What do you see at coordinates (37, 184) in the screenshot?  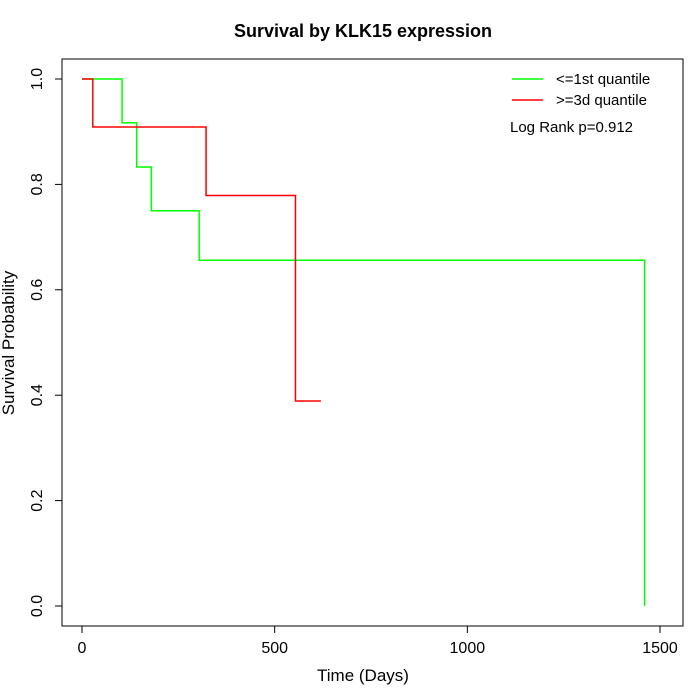 I see `y-tick-label: 0.8` at bounding box center [37, 184].